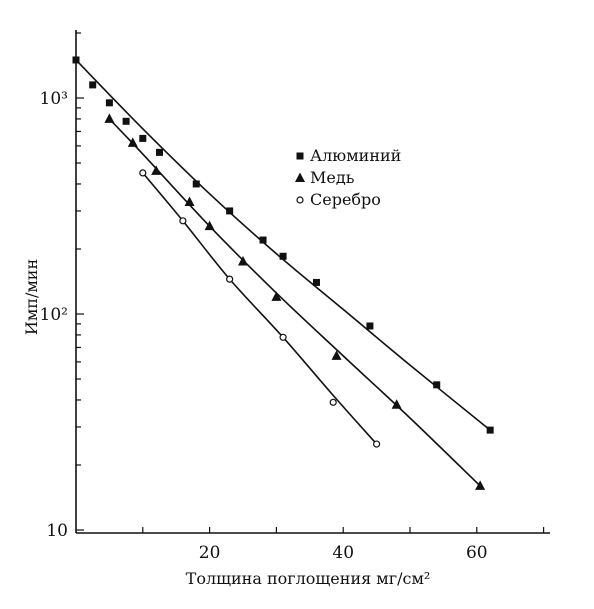  What do you see at coordinates (355, 155) in the screenshot?
I see `aluminium-legend-label: Алюминий` at bounding box center [355, 155].